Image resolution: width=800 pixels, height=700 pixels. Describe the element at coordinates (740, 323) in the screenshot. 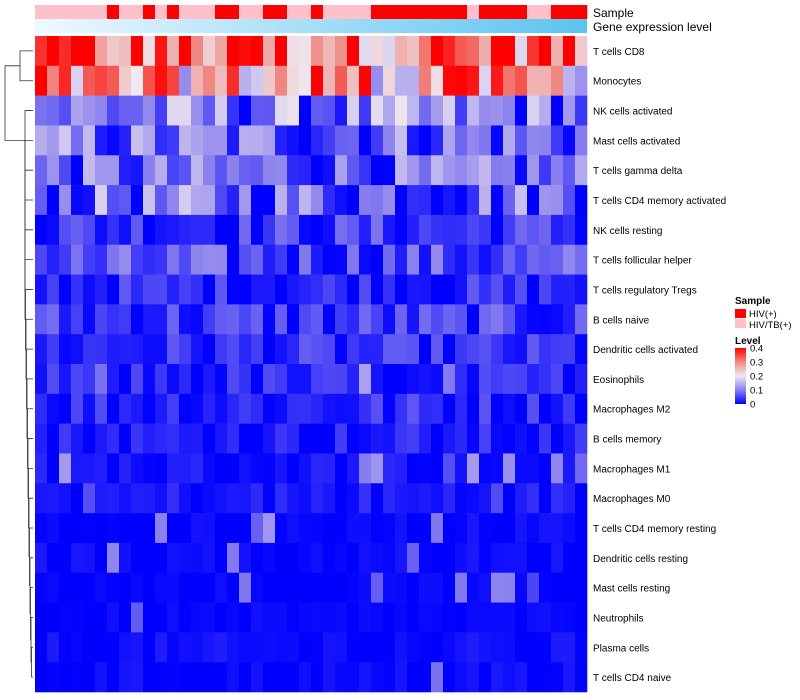

I see `legend-swatch-hivtb` at that location.